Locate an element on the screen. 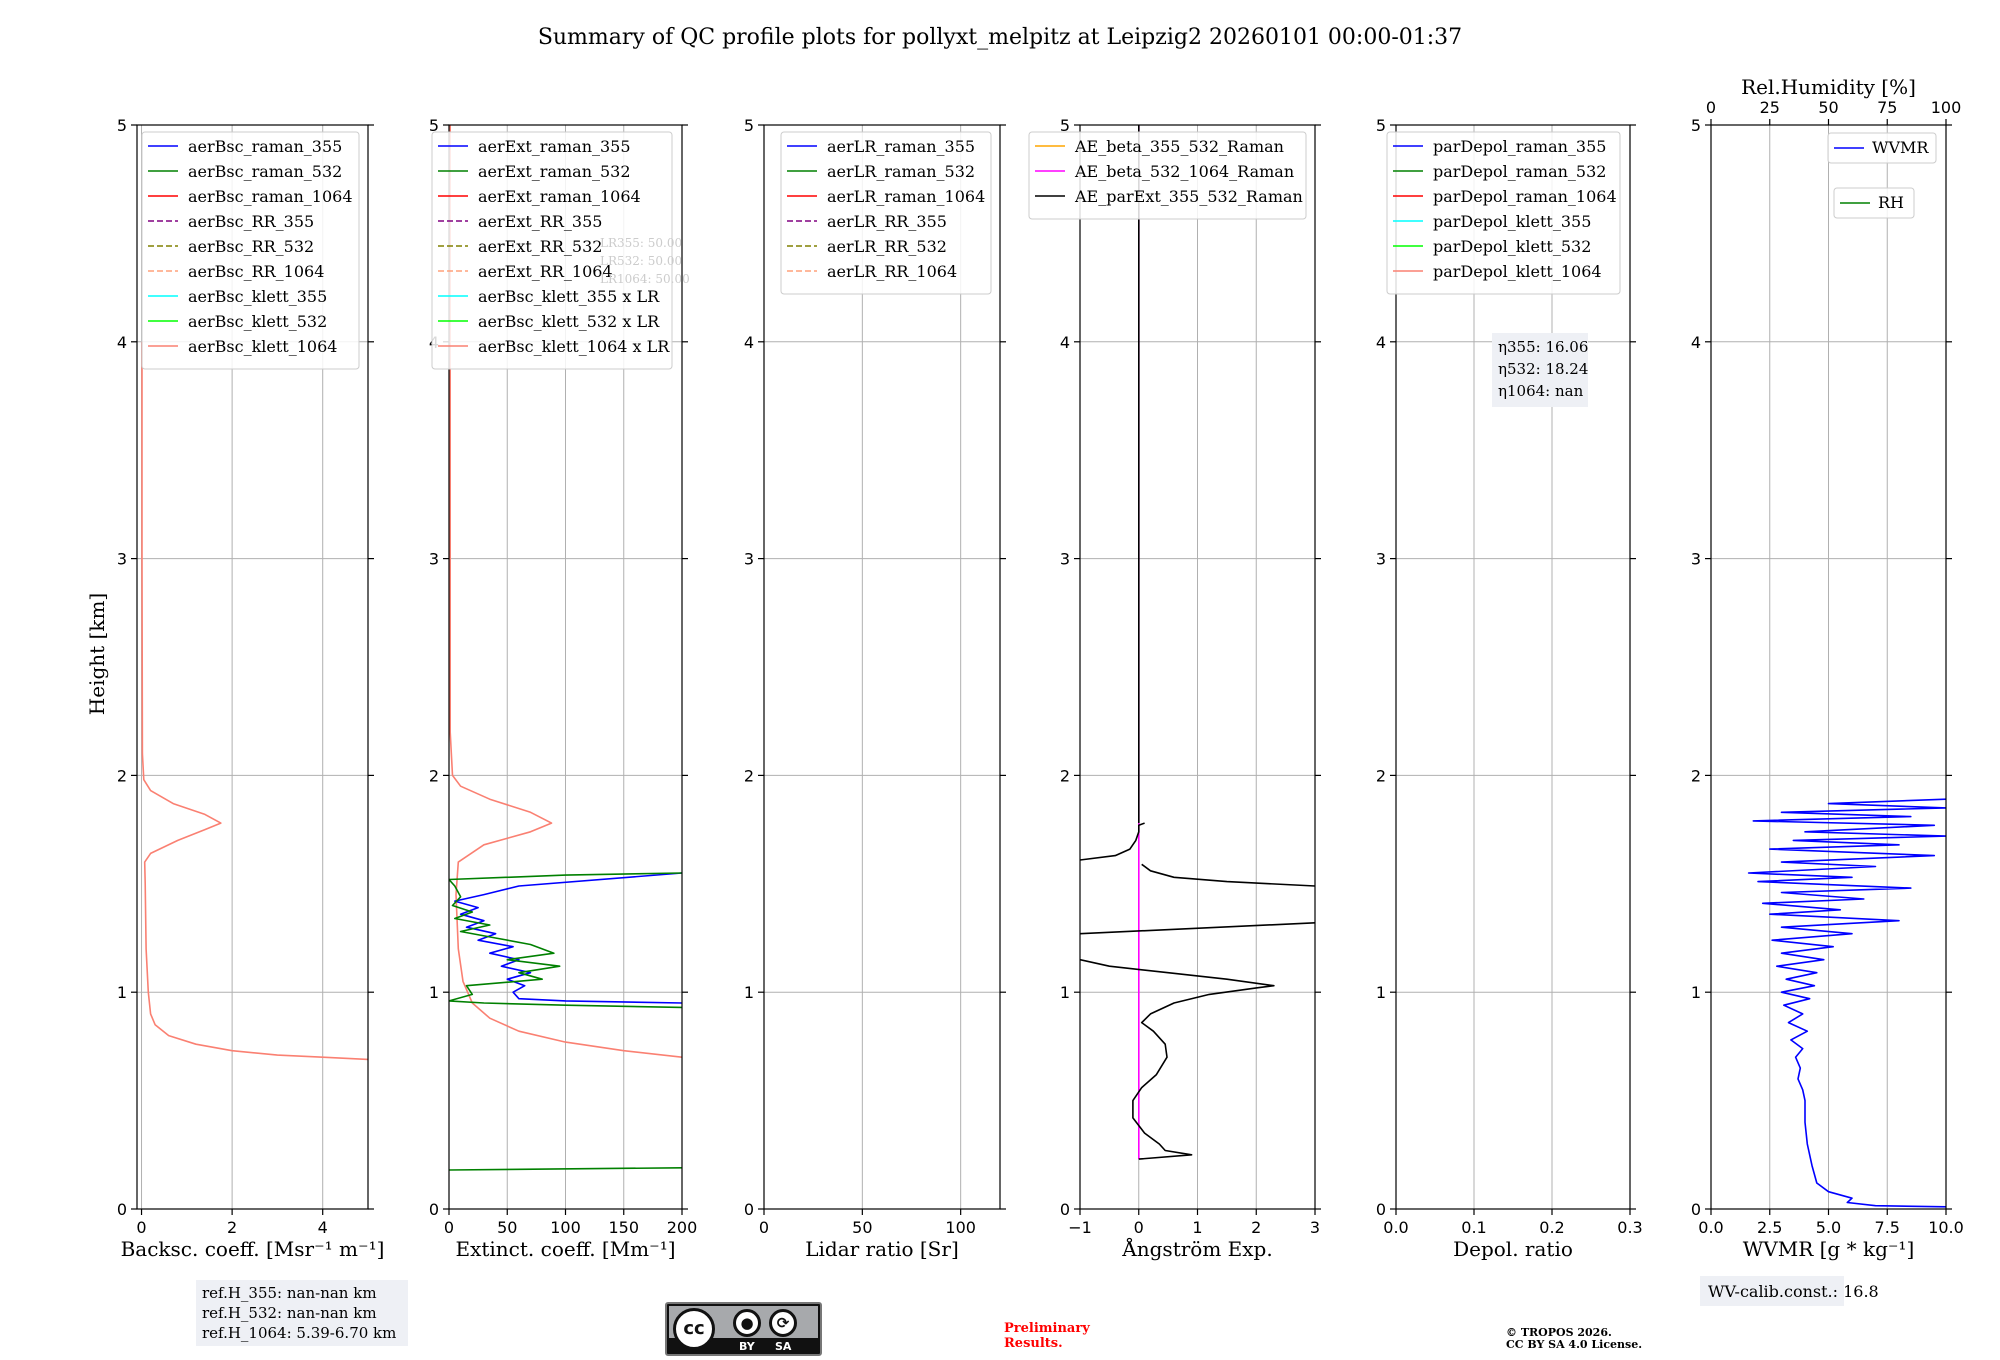 Image resolution: width=2000 pixels, height=1360 pixels. x2-axis-label: Rel.Humidity [%] is located at coordinates (1828, 87).